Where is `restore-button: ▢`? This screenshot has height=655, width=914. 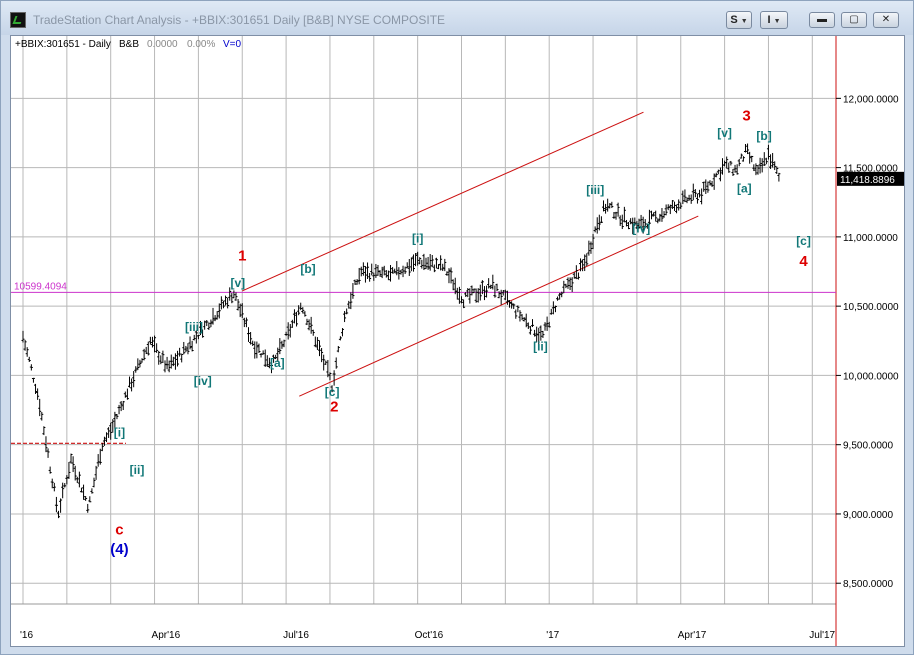
restore-button: ▢ is located at coordinates (854, 20).